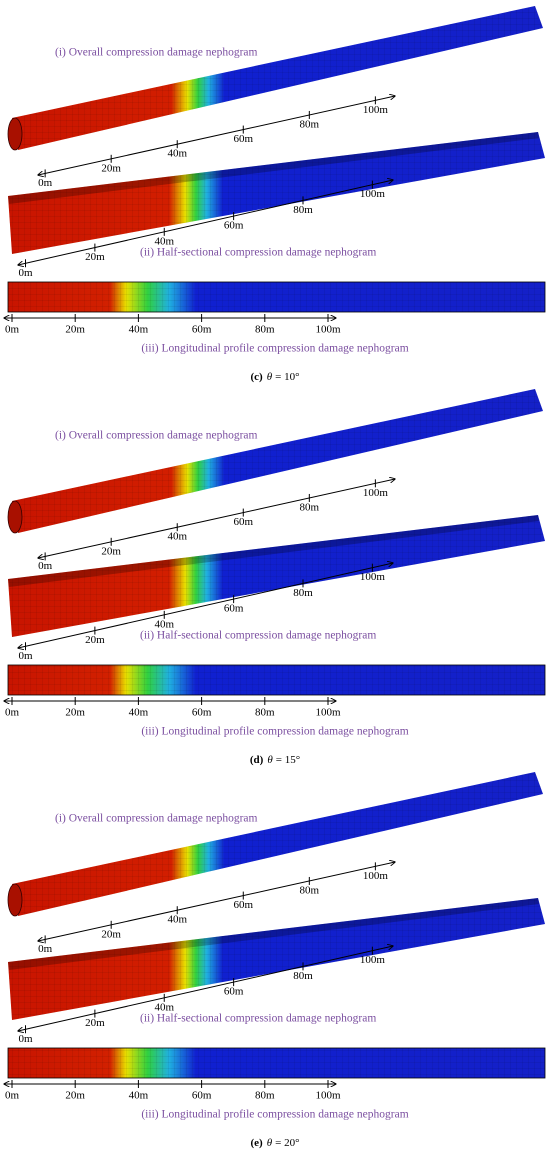 The image size is (550, 1149). What do you see at coordinates (257, 1143) in the screenshot?
I see `caption-tag: (e)` at bounding box center [257, 1143].